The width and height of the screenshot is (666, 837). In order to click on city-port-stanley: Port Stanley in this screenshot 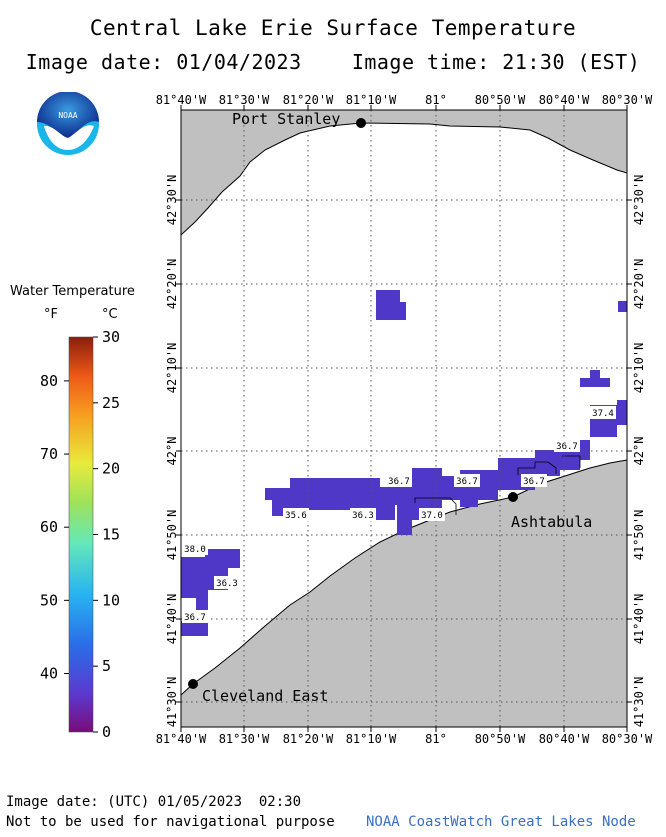, I will do `click(299, 119)`.